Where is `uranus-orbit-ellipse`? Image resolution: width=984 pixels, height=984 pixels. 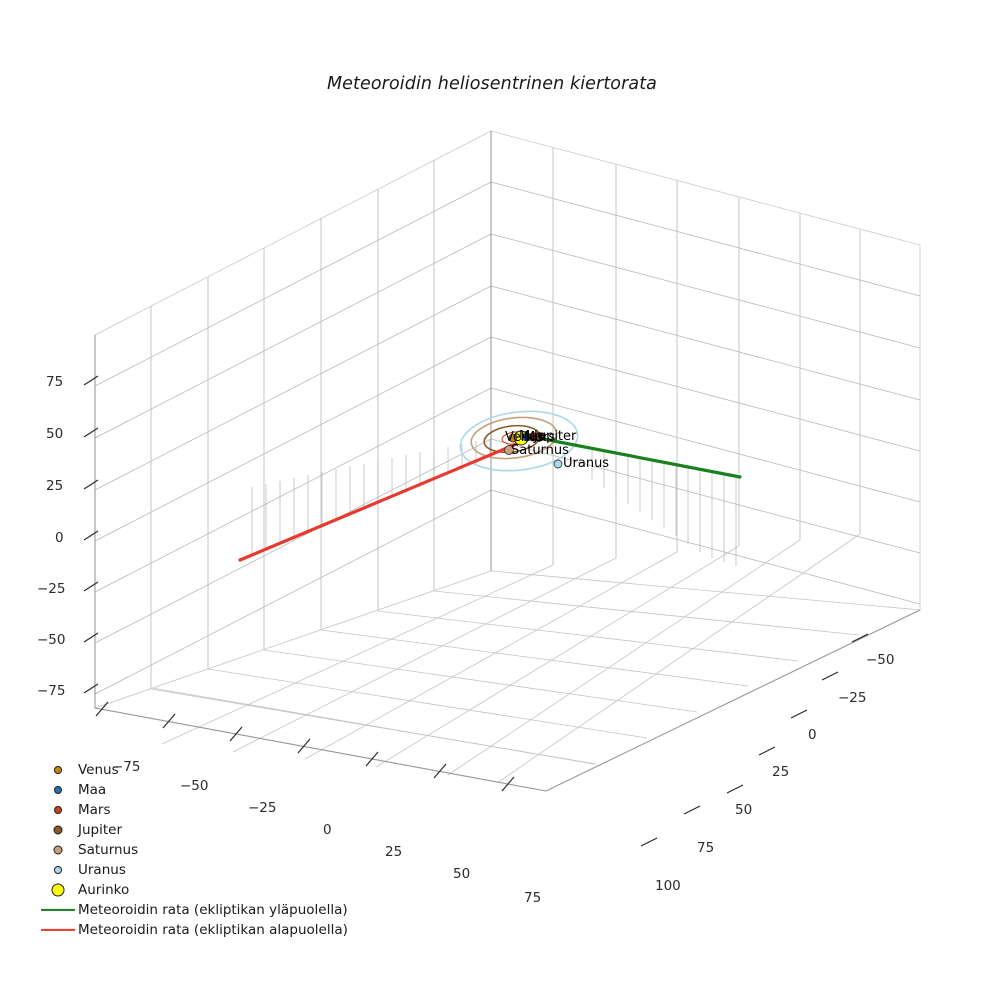 uranus-orbit-ellipse is located at coordinates (519, 441).